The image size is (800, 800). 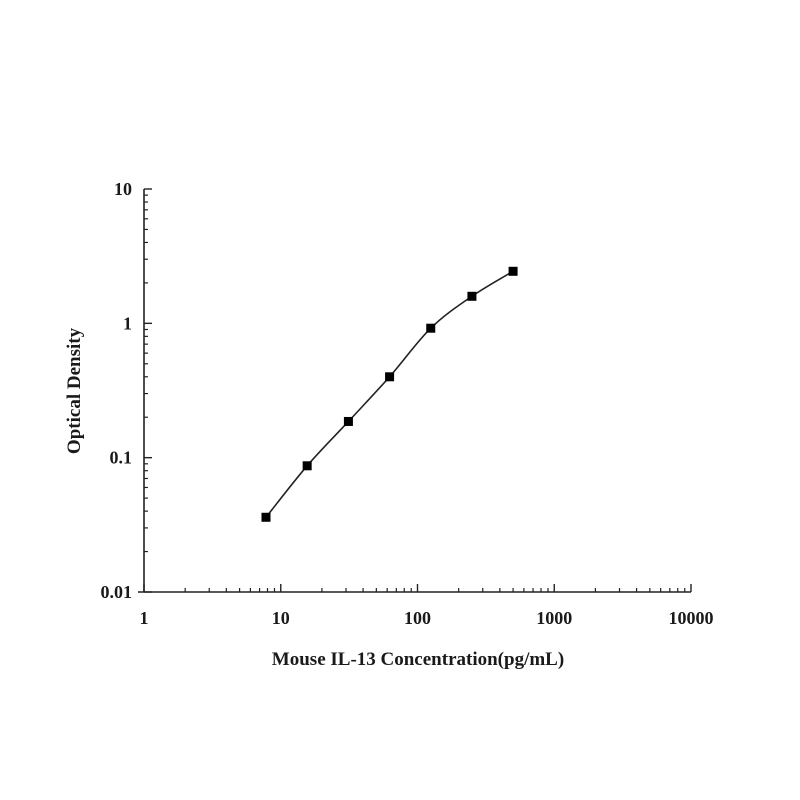 What do you see at coordinates (117, 592) in the screenshot?
I see `y-tick-label: 0.01` at bounding box center [117, 592].